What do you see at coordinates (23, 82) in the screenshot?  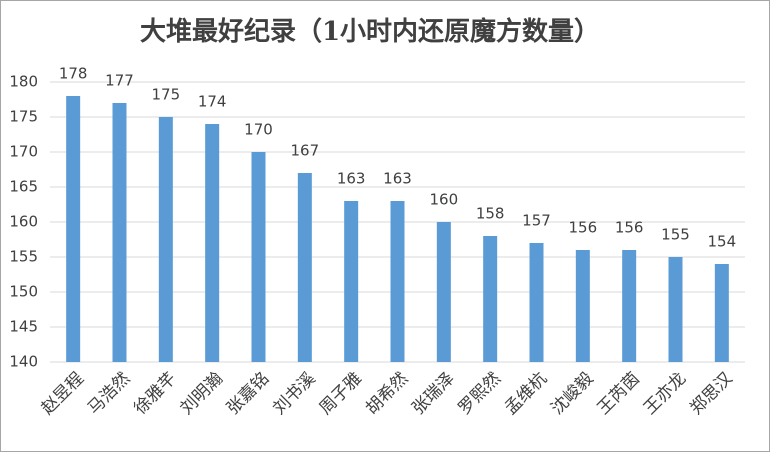 I see `y-tick-label: 180` at bounding box center [23, 82].